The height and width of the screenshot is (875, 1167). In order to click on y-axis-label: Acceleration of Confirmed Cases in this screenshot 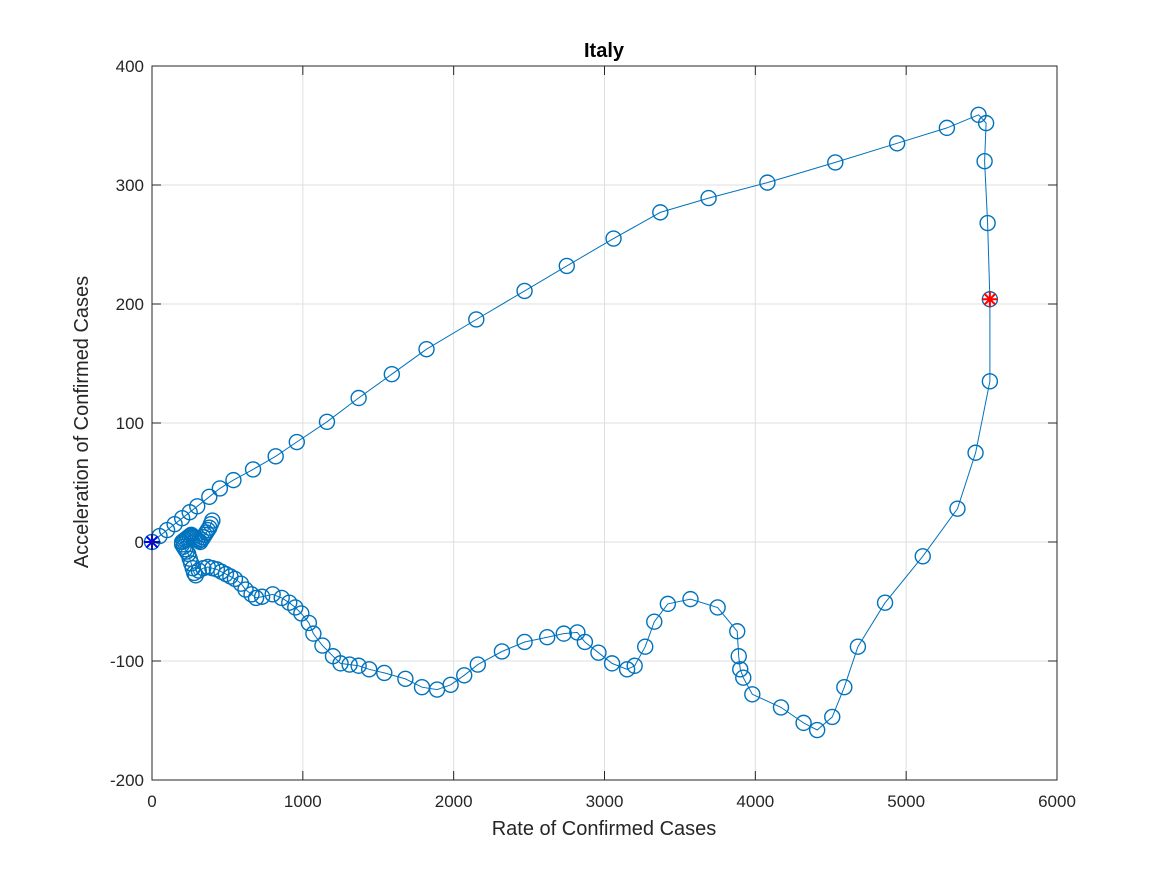, I will do `click(82, 422)`.